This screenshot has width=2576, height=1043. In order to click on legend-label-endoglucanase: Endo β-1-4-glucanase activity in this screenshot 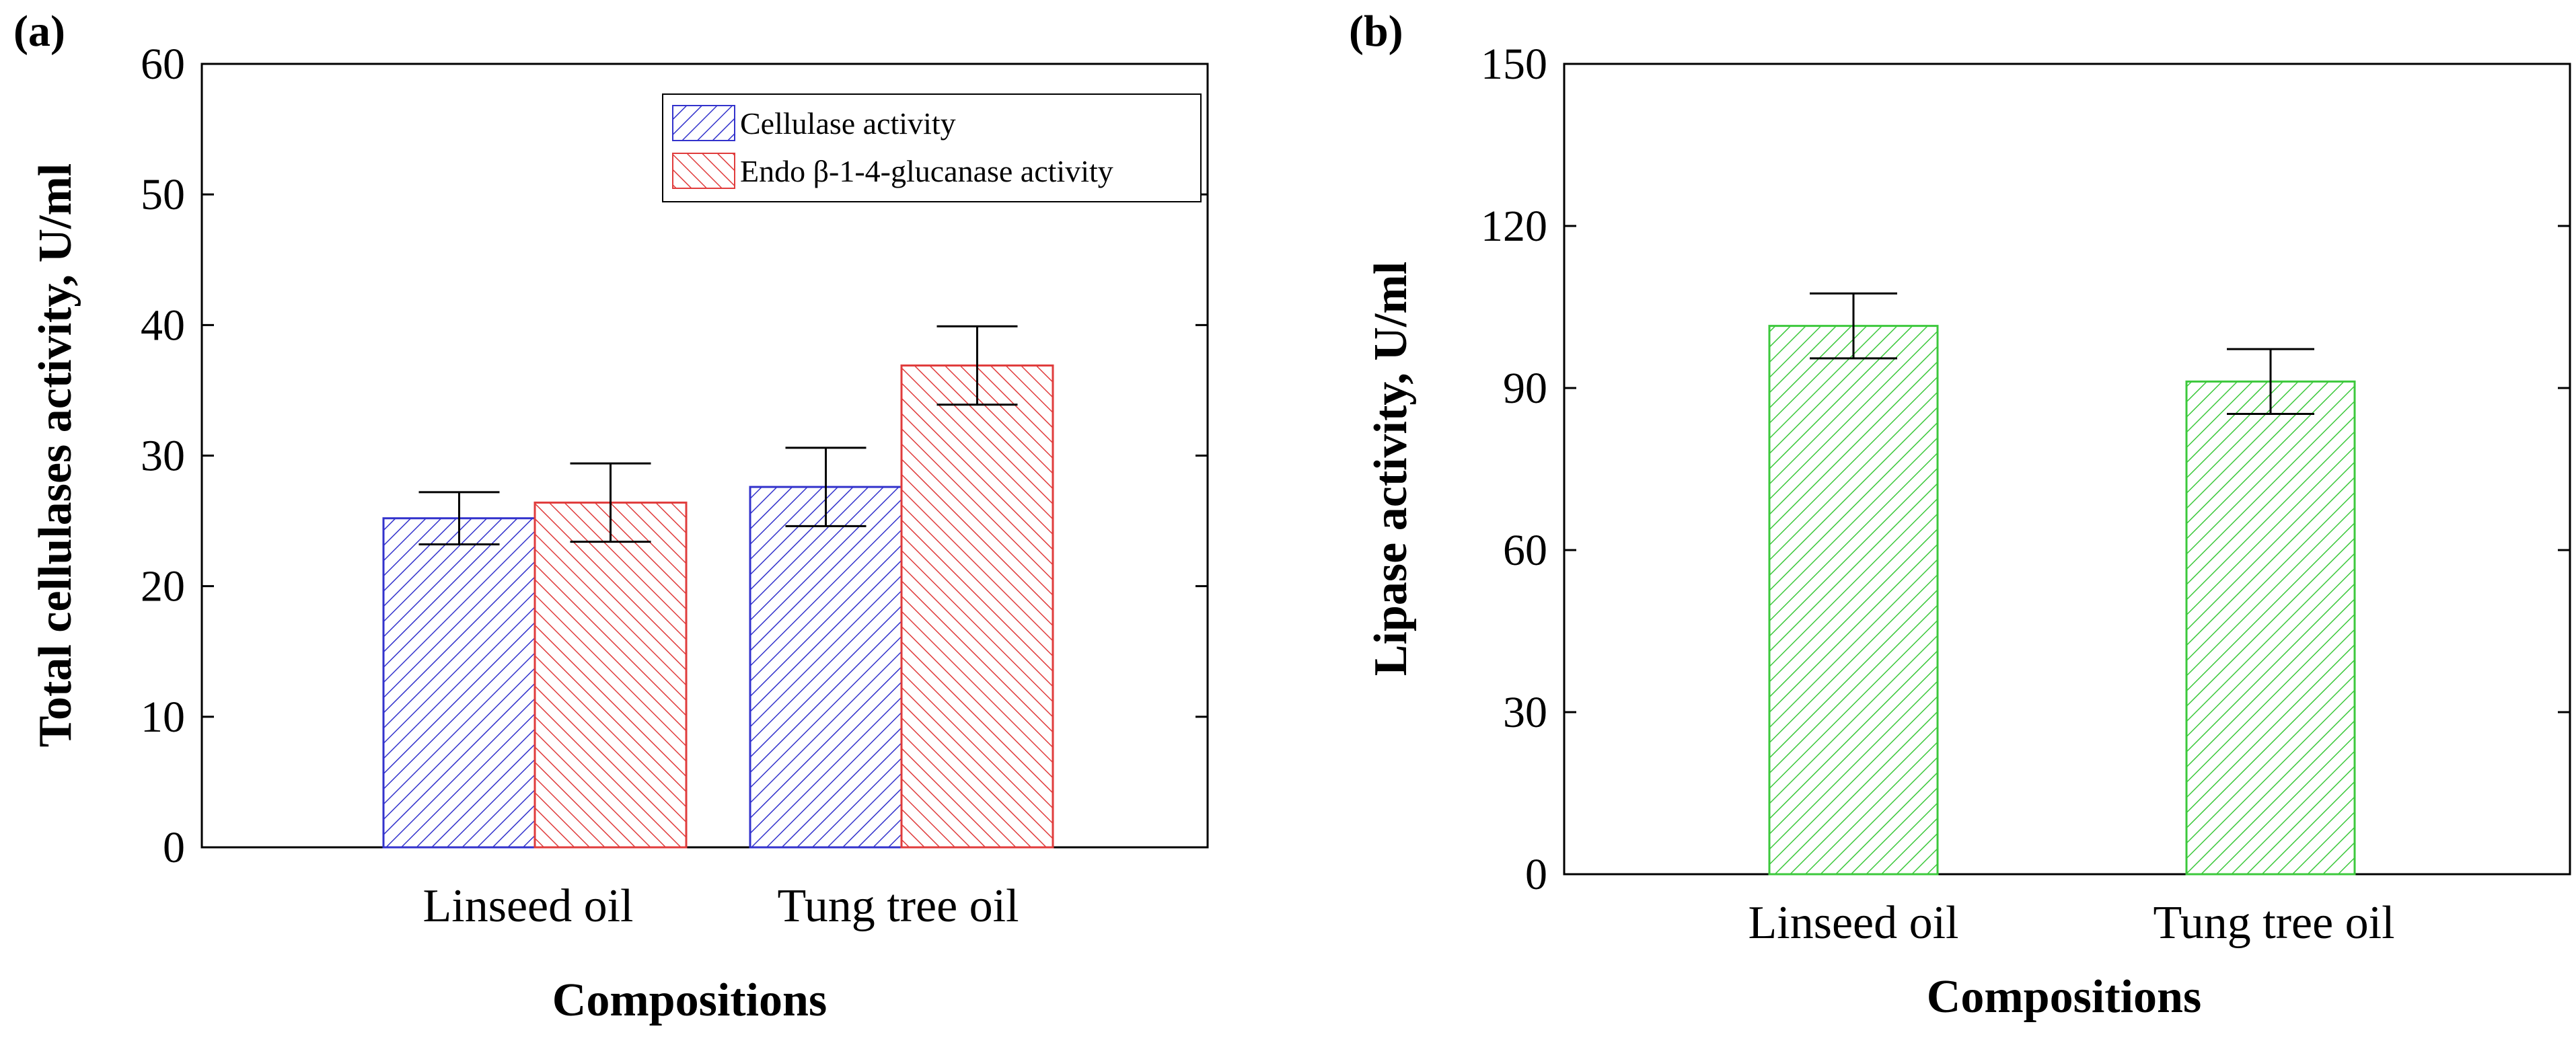, I will do `click(926, 171)`.